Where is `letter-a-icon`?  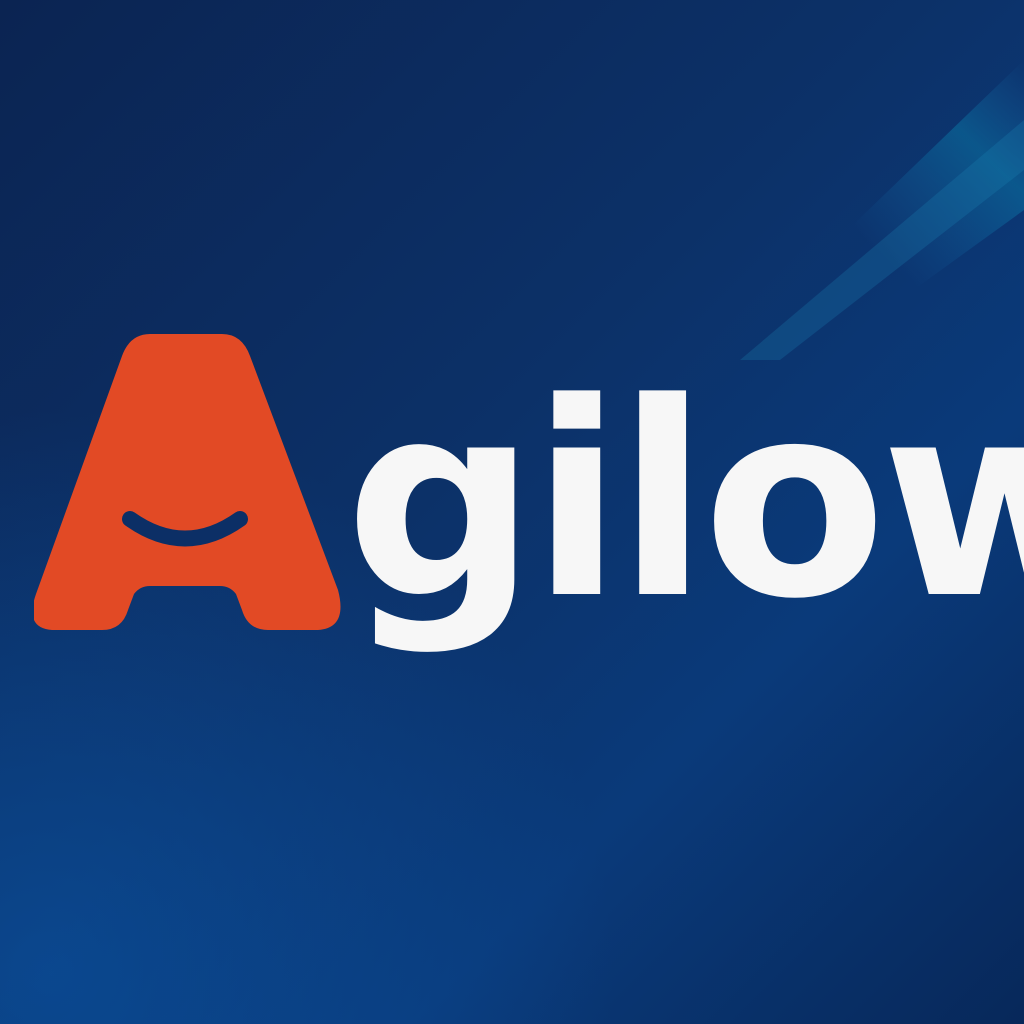
letter-a-icon is located at coordinates (187, 482).